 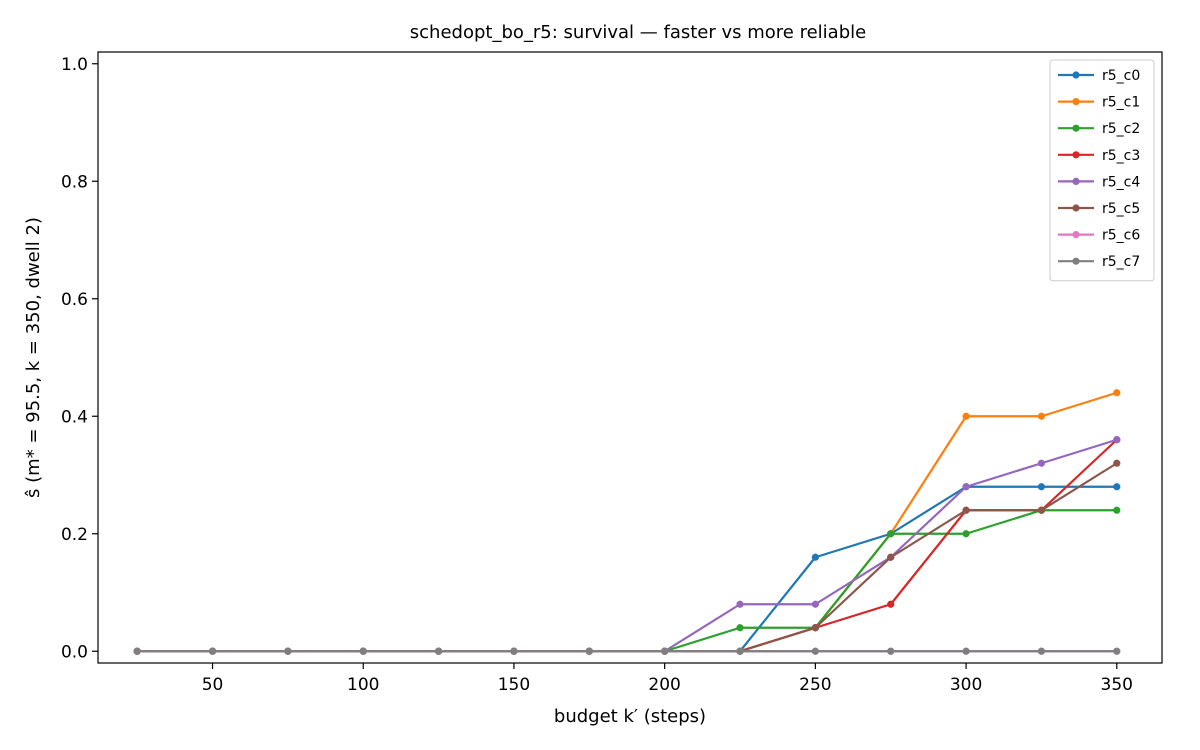 I want to click on y-tick-label: 1.0, so click(x=74, y=65).